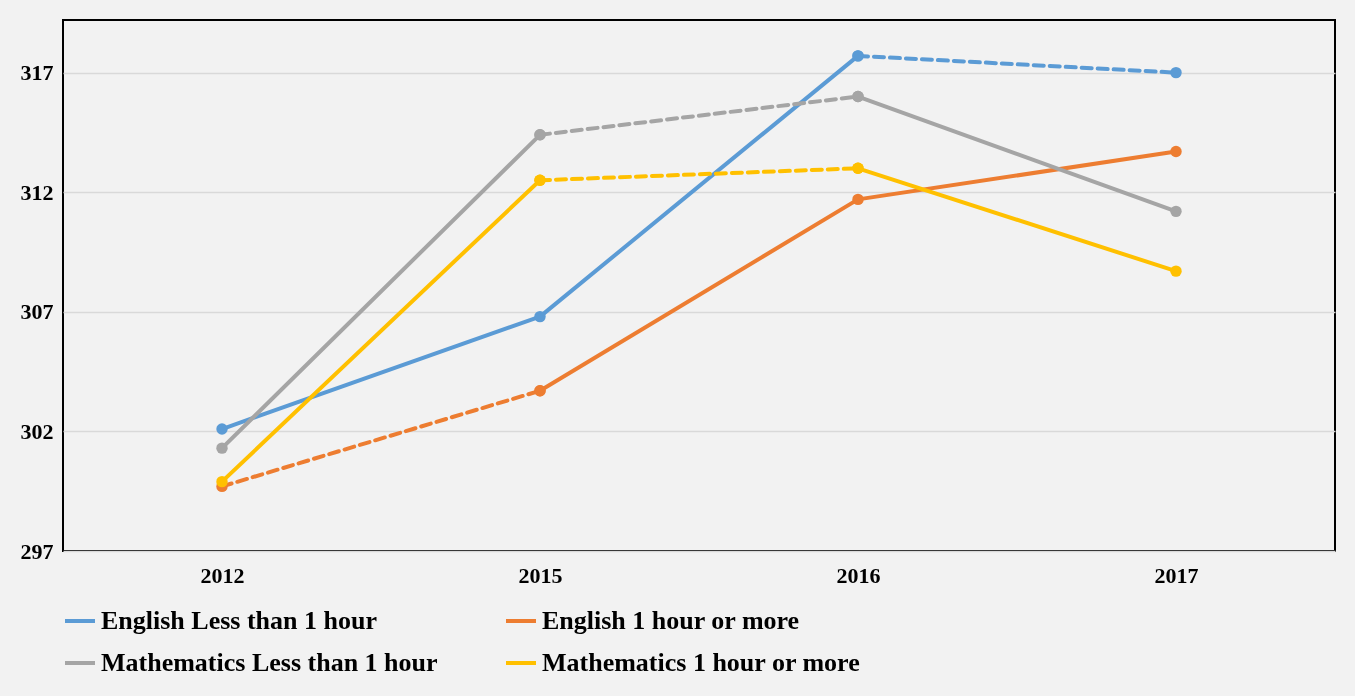 Image resolution: width=1355 pixels, height=696 pixels. What do you see at coordinates (37, 192) in the screenshot?
I see `y-tick-label: 312` at bounding box center [37, 192].